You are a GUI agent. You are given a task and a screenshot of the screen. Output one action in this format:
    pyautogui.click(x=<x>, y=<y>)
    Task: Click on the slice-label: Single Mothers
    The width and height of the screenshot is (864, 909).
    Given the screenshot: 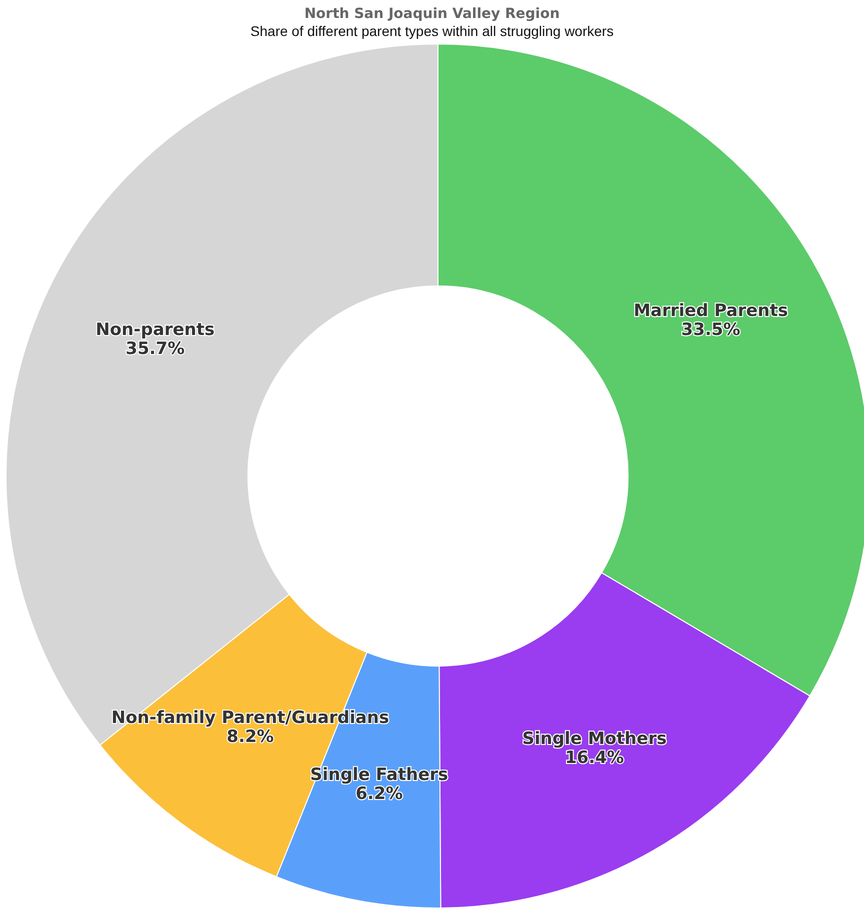 What is the action you would take?
    pyautogui.click(x=594, y=738)
    